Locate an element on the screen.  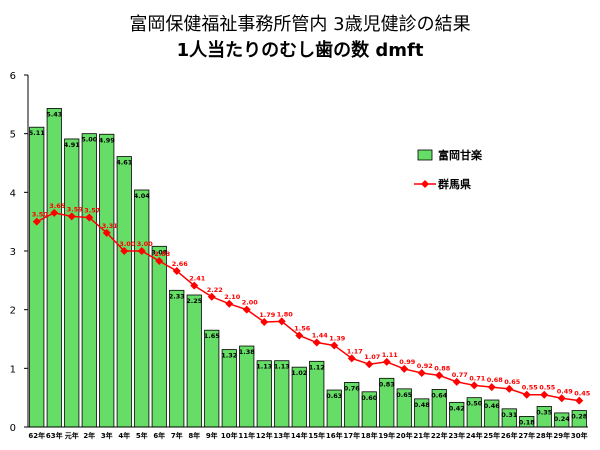
y-tick-label: 6 is located at coordinates (13, 76).